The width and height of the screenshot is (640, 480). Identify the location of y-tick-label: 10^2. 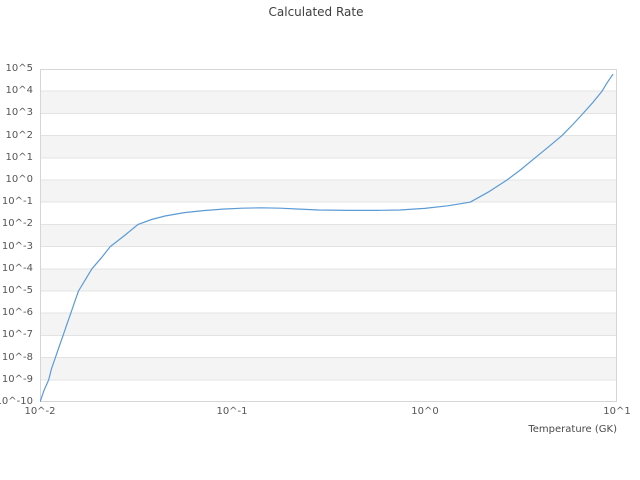
(19, 135).